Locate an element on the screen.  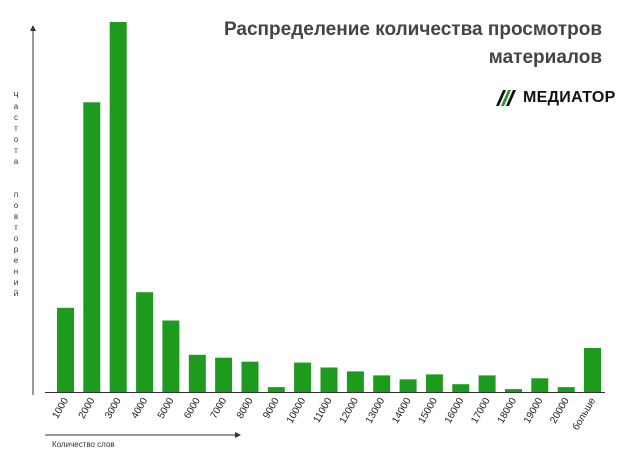
x-tick-label: 10000 is located at coordinates (297, 411).